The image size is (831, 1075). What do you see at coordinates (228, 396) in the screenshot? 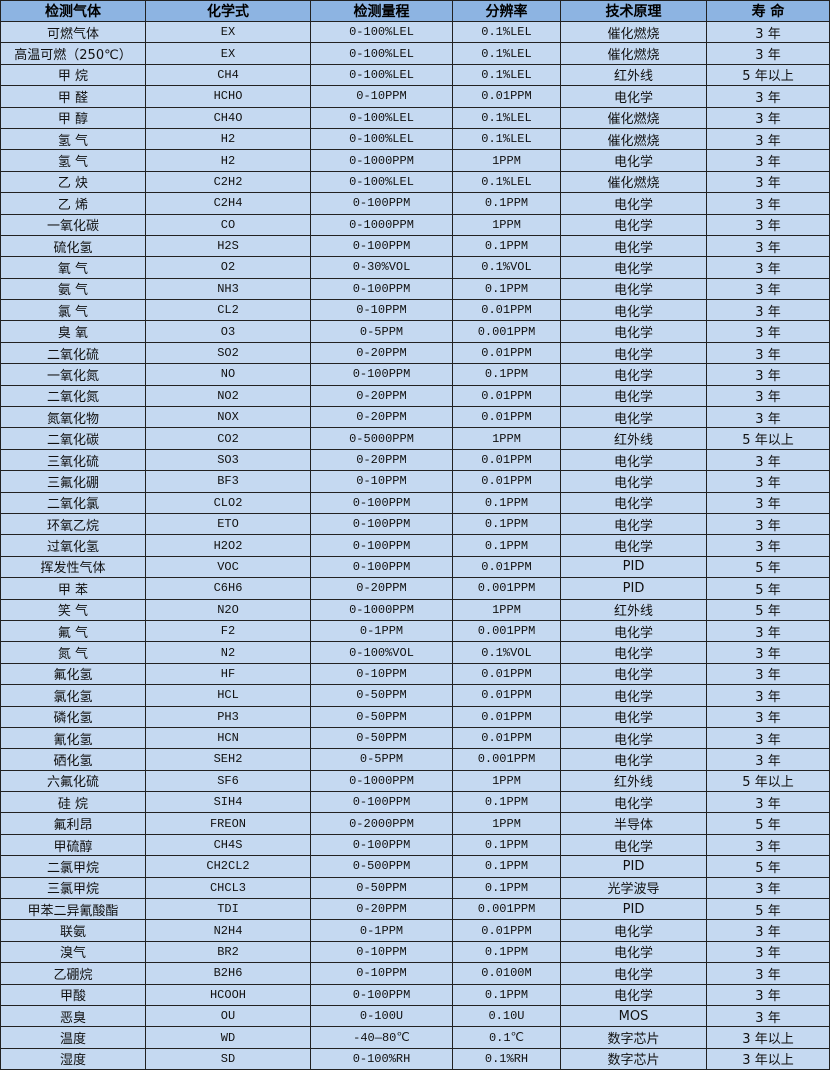
I see `cell-formula: NO2` at bounding box center [228, 396].